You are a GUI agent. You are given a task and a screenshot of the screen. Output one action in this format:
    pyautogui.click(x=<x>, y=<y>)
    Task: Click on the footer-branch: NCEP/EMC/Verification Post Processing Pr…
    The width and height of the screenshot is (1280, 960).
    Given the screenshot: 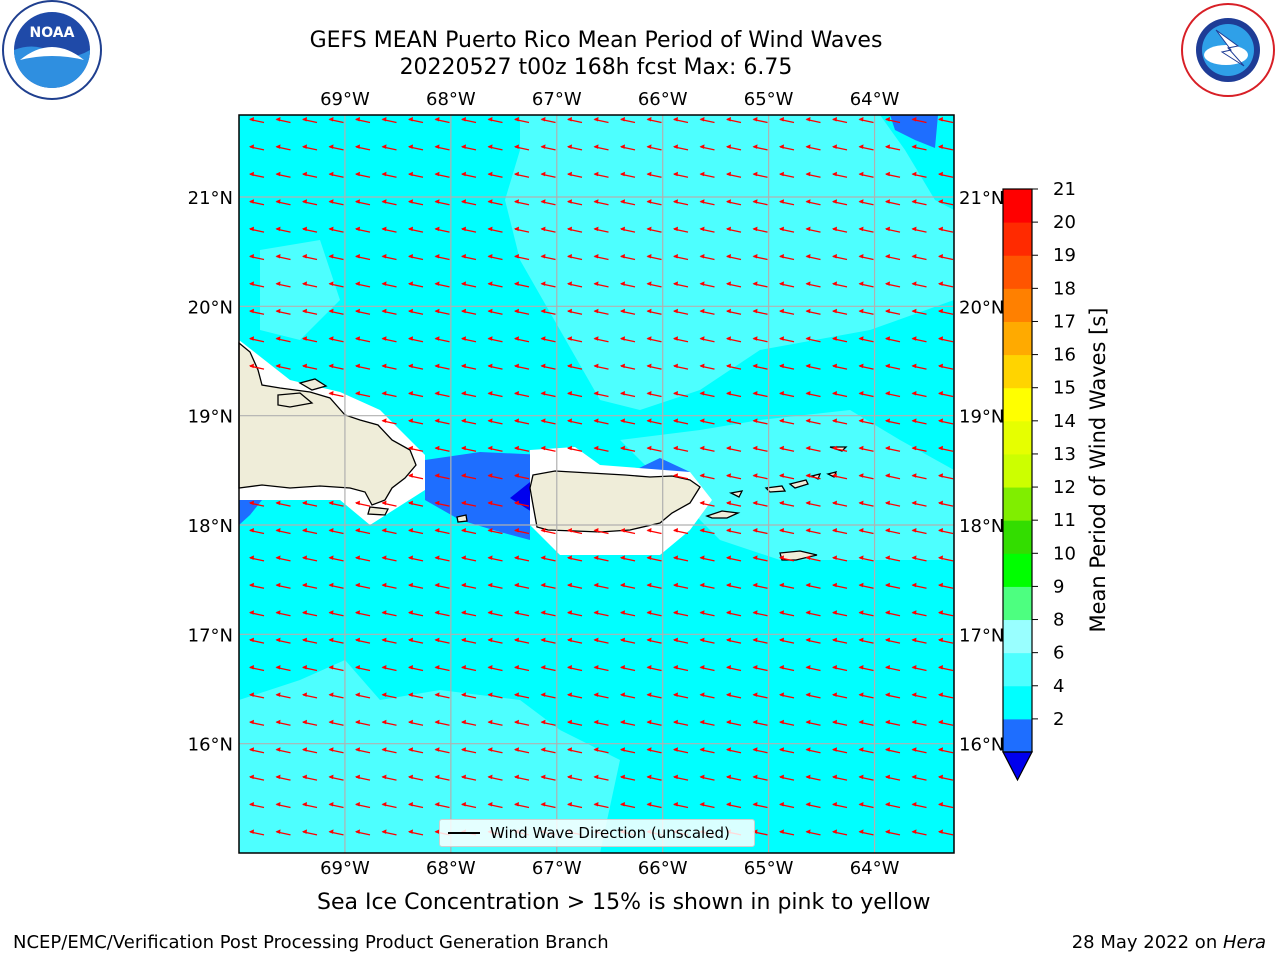 What is the action you would take?
    pyautogui.click(x=311, y=942)
    